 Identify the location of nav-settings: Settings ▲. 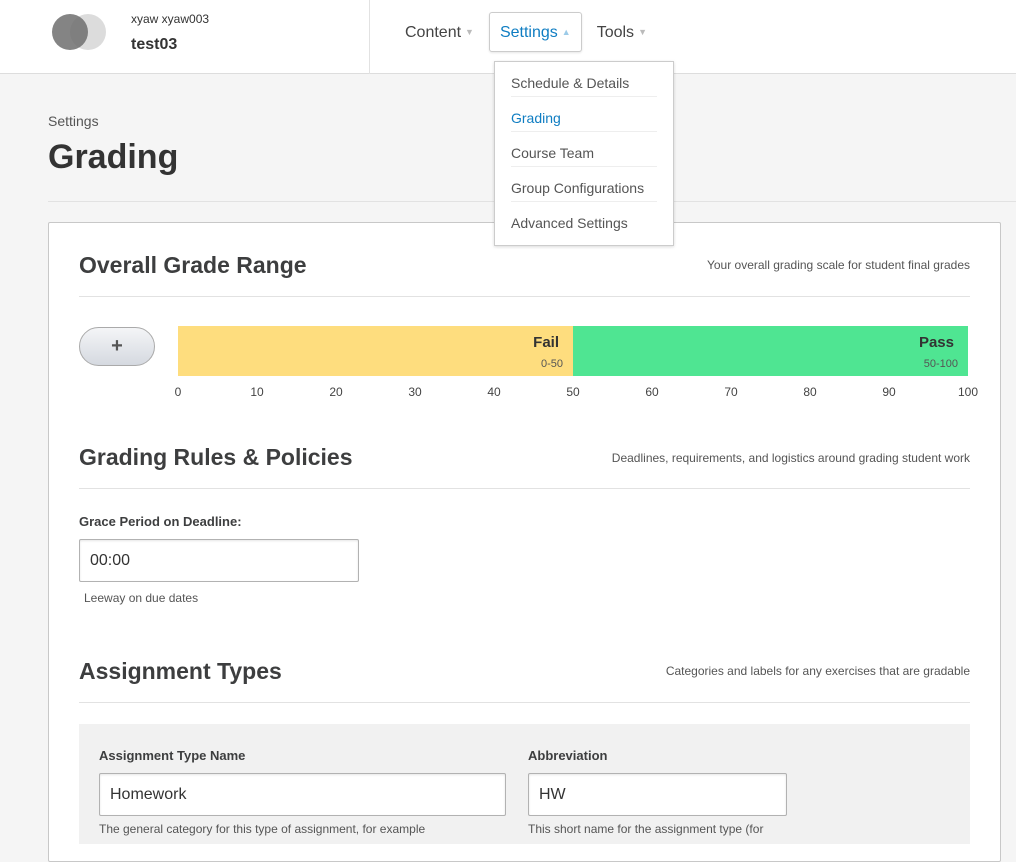
(535, 32).